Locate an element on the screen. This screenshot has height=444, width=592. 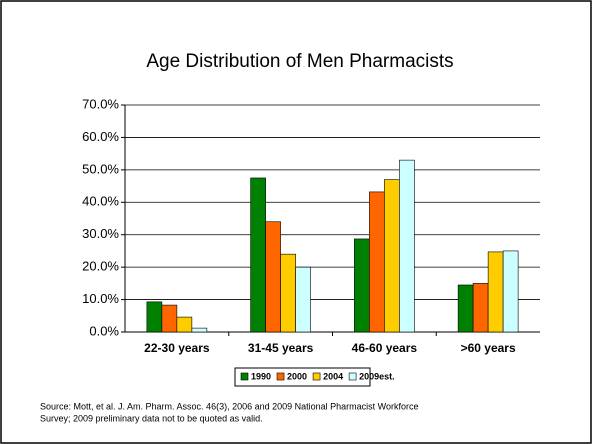
legend-label: 2009est. is located at coordinates (377, 376).